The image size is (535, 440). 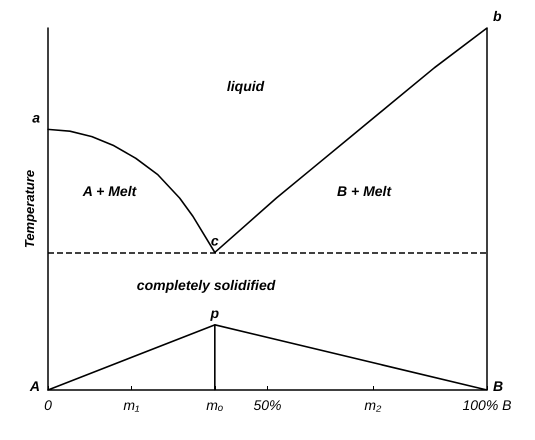 I want to click on annotation: B + Melt, so click(x=364, y=190).